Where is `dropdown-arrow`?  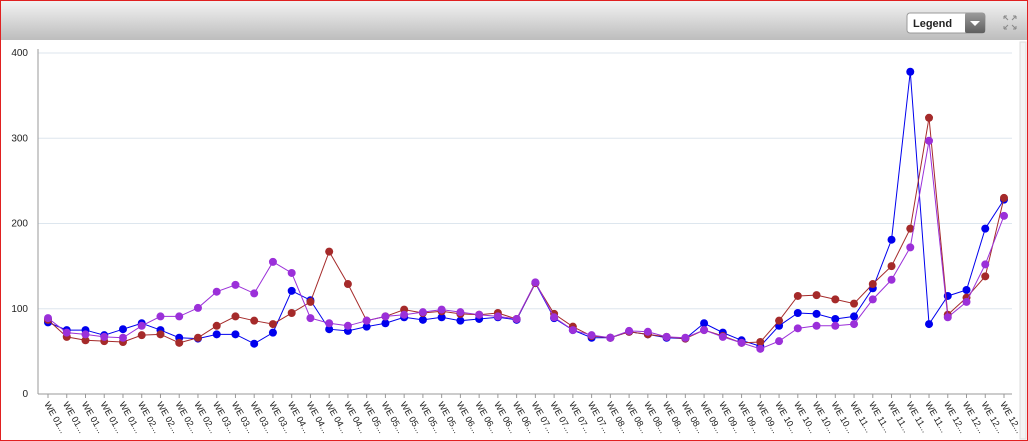 dropdown-arrow is located at coordinates (975, 23).